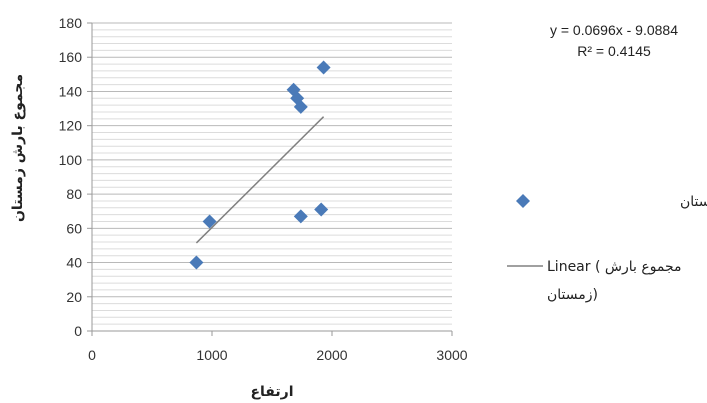 This screenshot has width=707, height=403. I want to click on trendline-r-squared: R² = 0.4145, so click(614, 51).